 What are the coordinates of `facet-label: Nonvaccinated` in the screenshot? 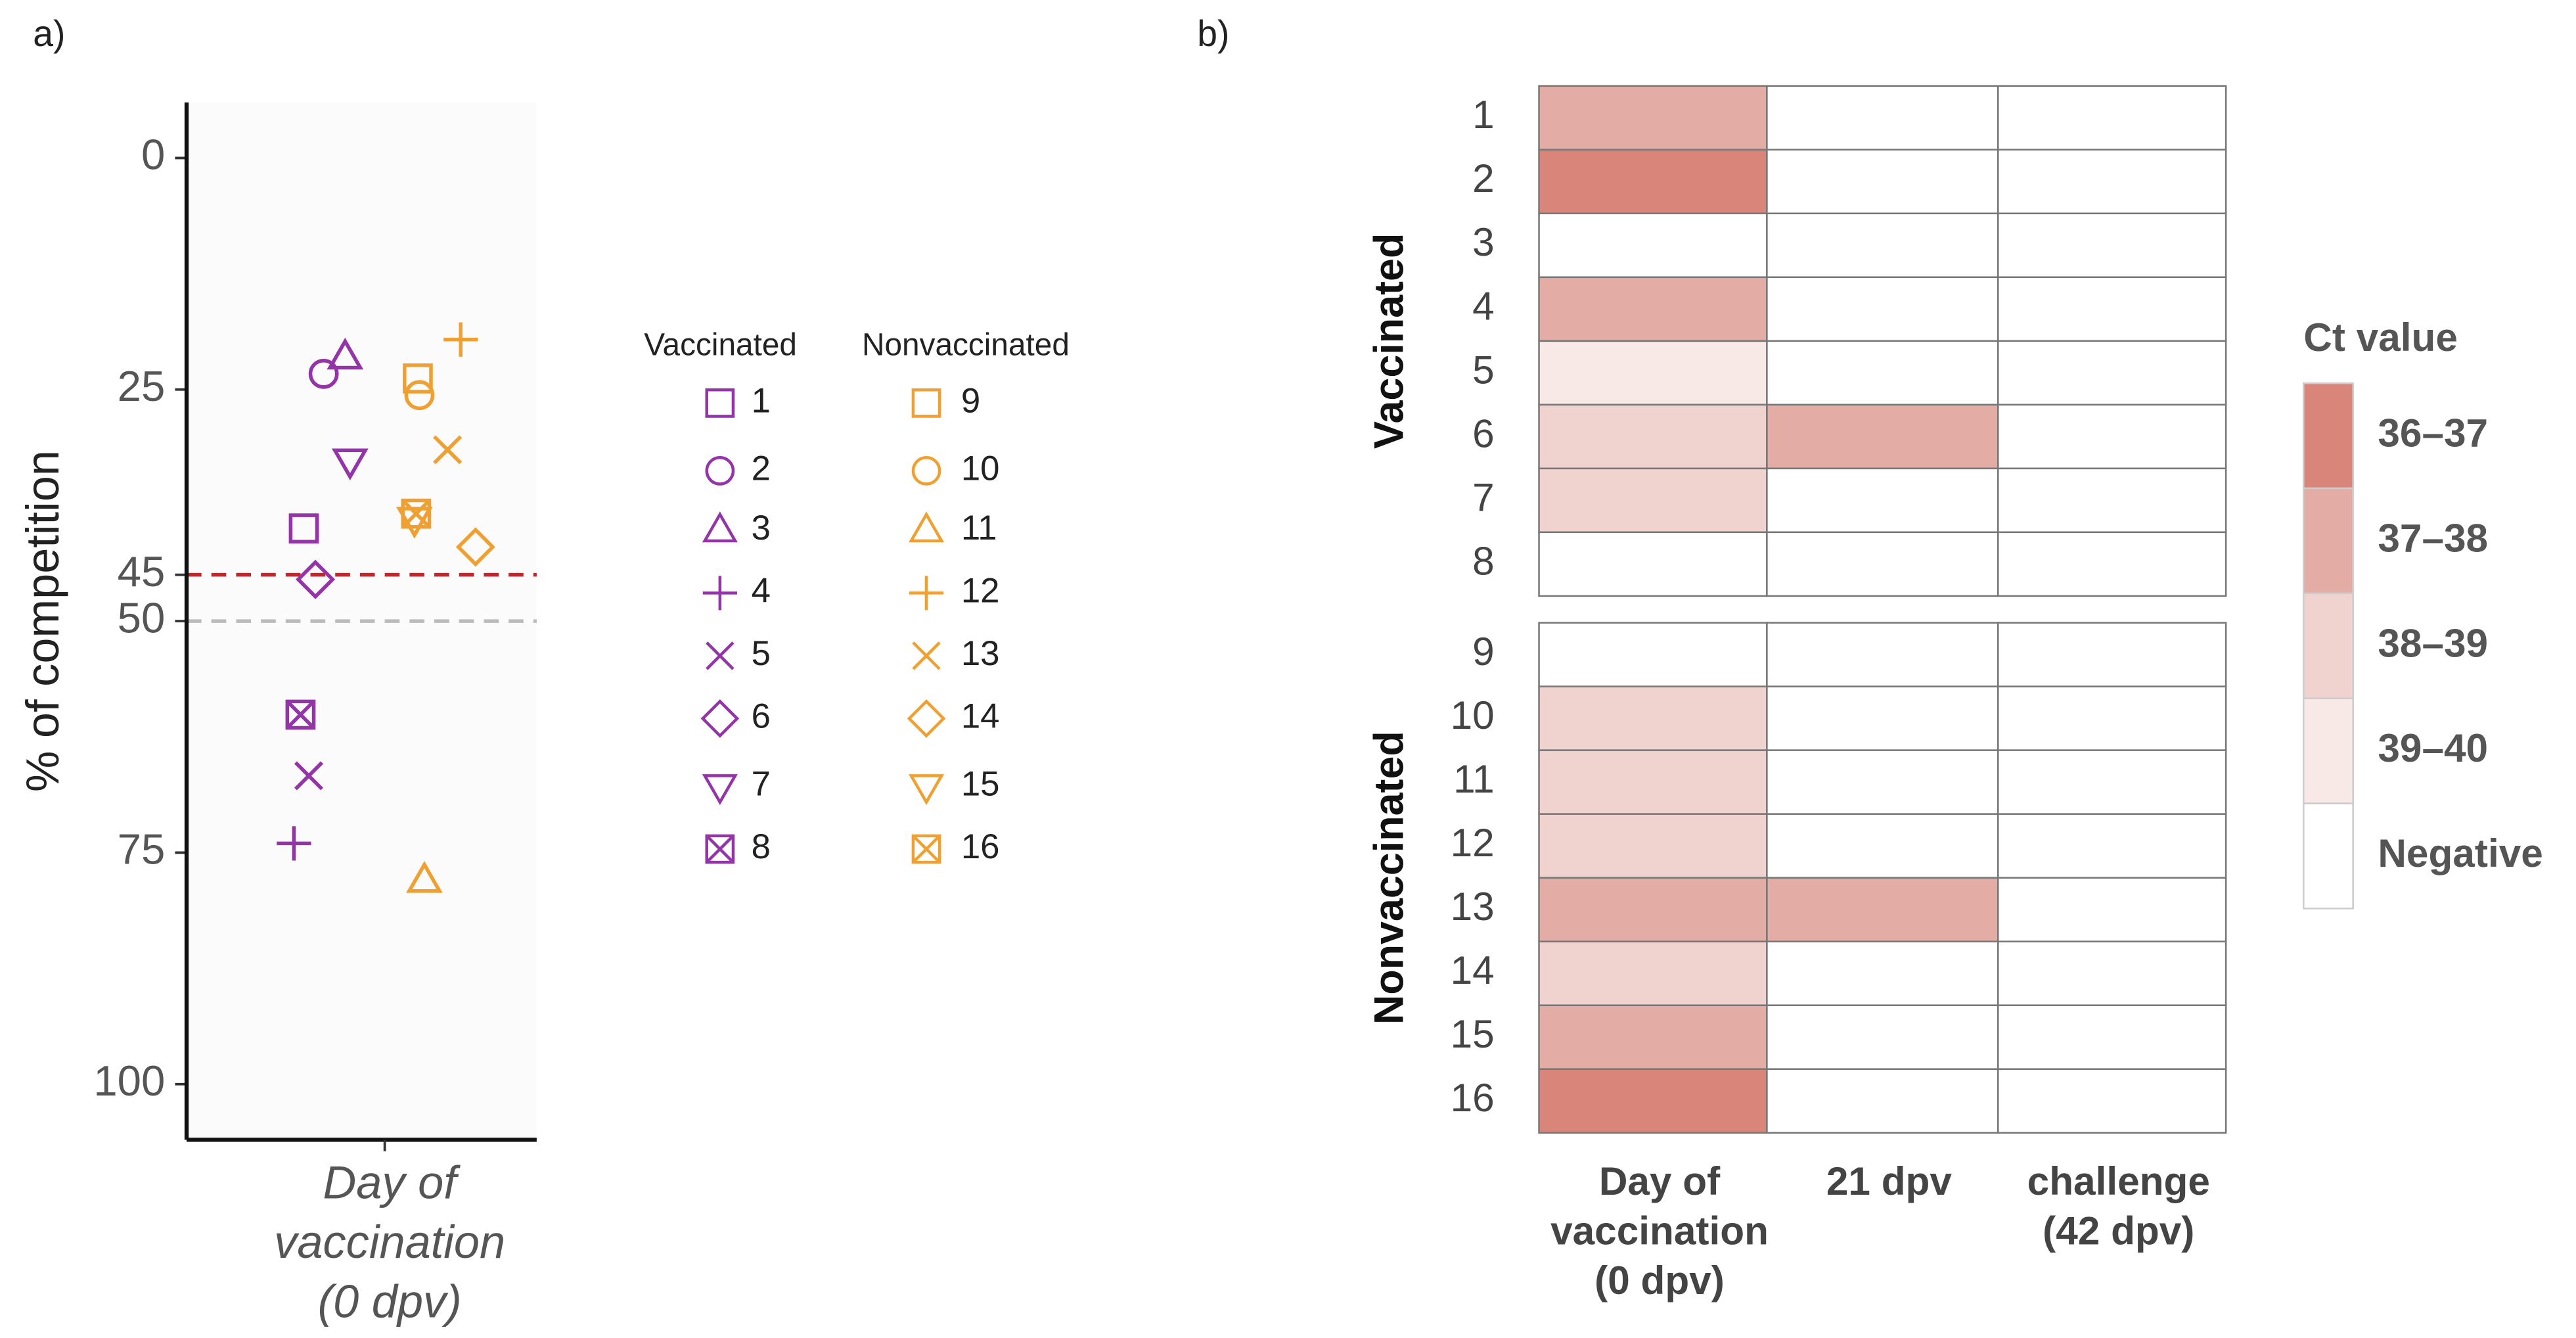 It's located at (1389, 878).